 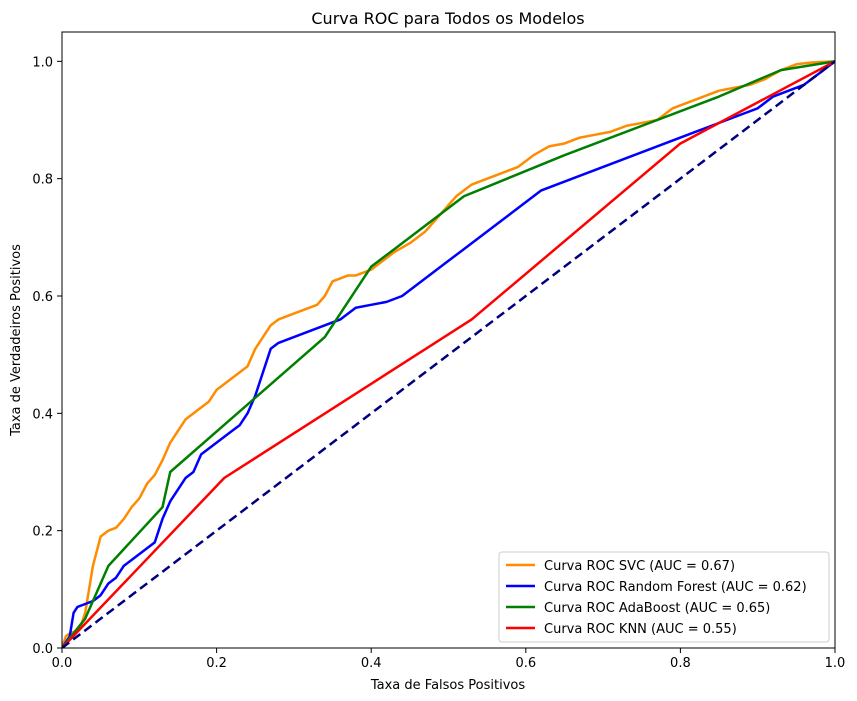 I want to click on y-tick-label: 0.2, so click(x=42, y=532).